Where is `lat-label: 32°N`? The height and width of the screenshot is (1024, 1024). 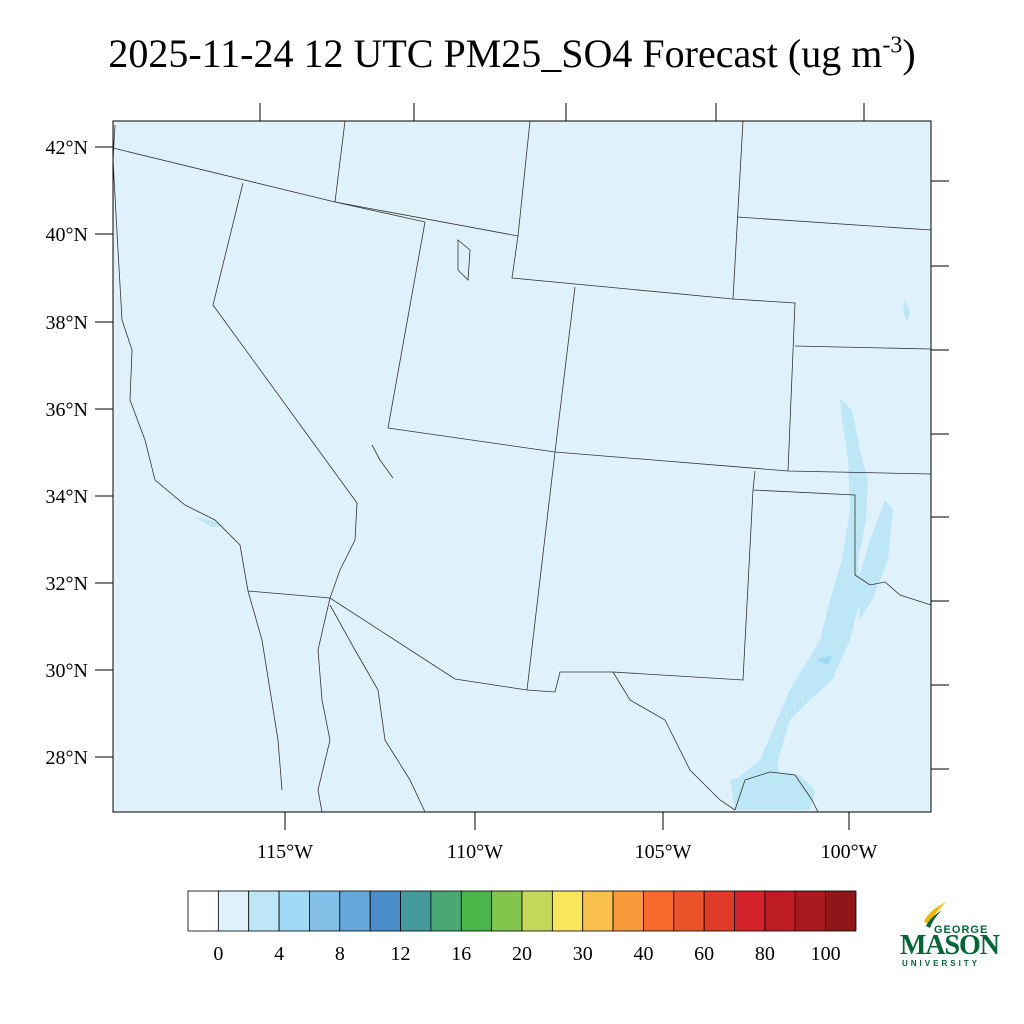 lat-label: 32°N is located at coordinates (67, 584).